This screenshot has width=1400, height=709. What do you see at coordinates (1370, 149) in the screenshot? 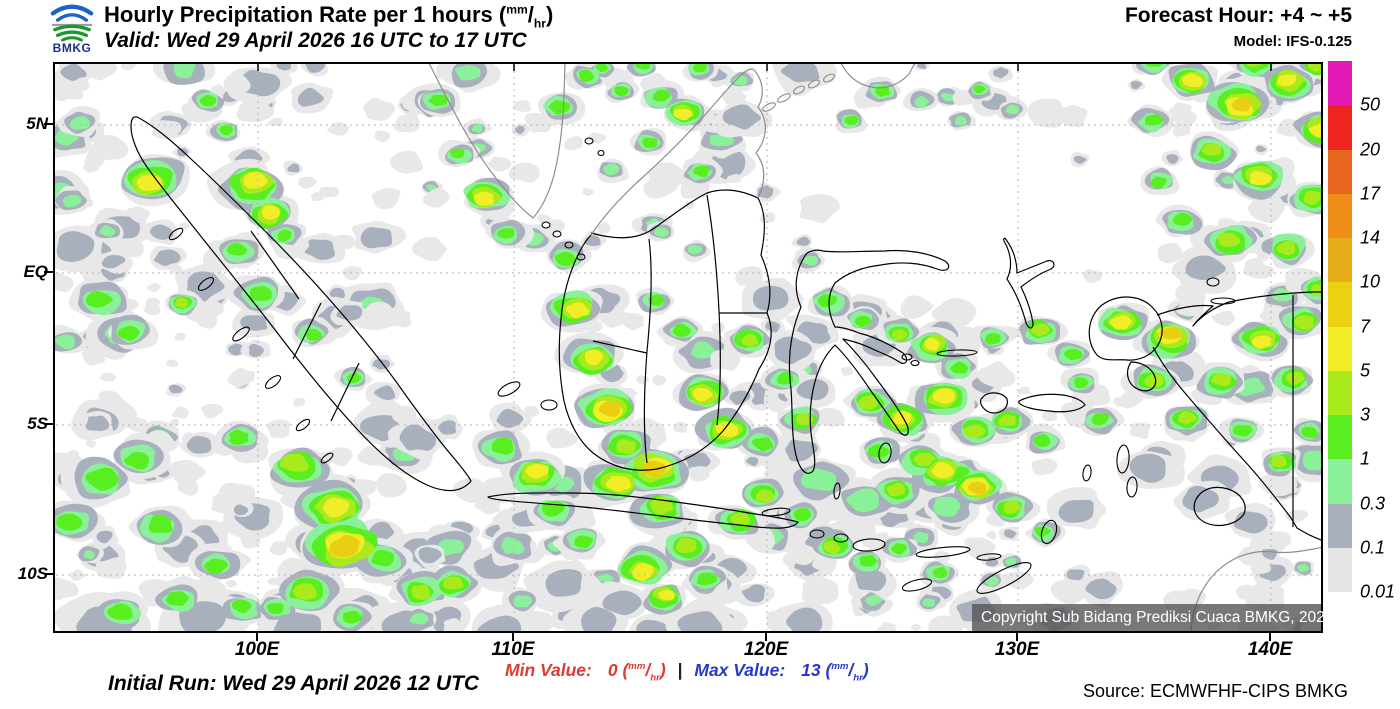
I see `colorbar-label-20: 20` at bounding box center [1370, 149].